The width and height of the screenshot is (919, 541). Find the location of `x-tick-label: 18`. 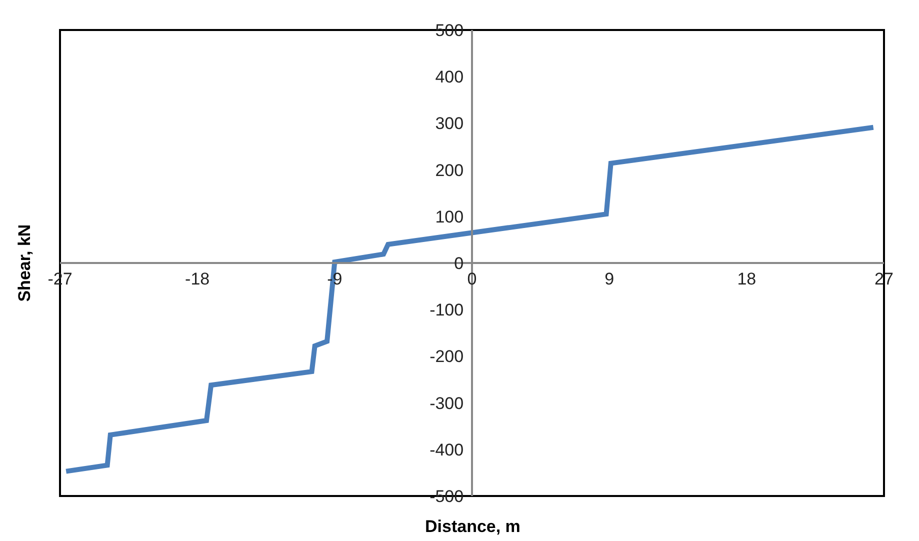

x-tick-label: 18 is located at coordinates (746, 278).